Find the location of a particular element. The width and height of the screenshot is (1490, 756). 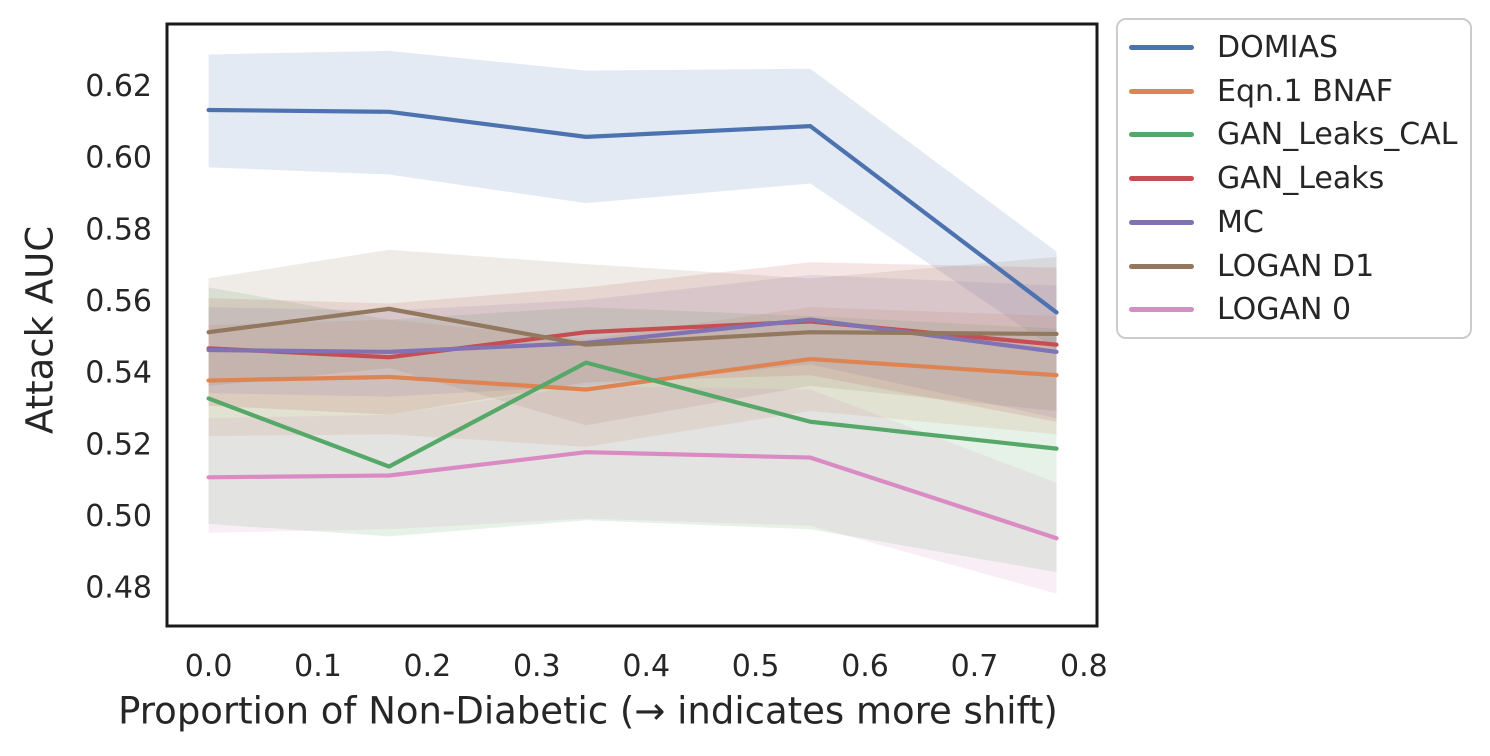

legend-label: Eqn.1 BNAF is located at coordinates (1305, 91).